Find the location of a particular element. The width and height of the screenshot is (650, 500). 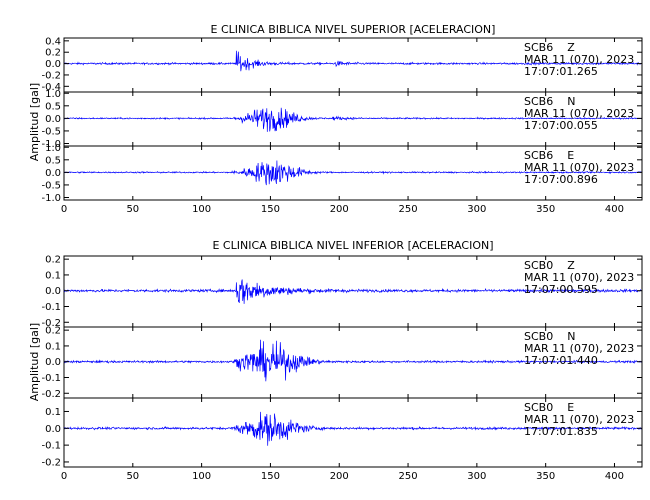

station-label: SCB0 Z is located at coordinates (549, 265).